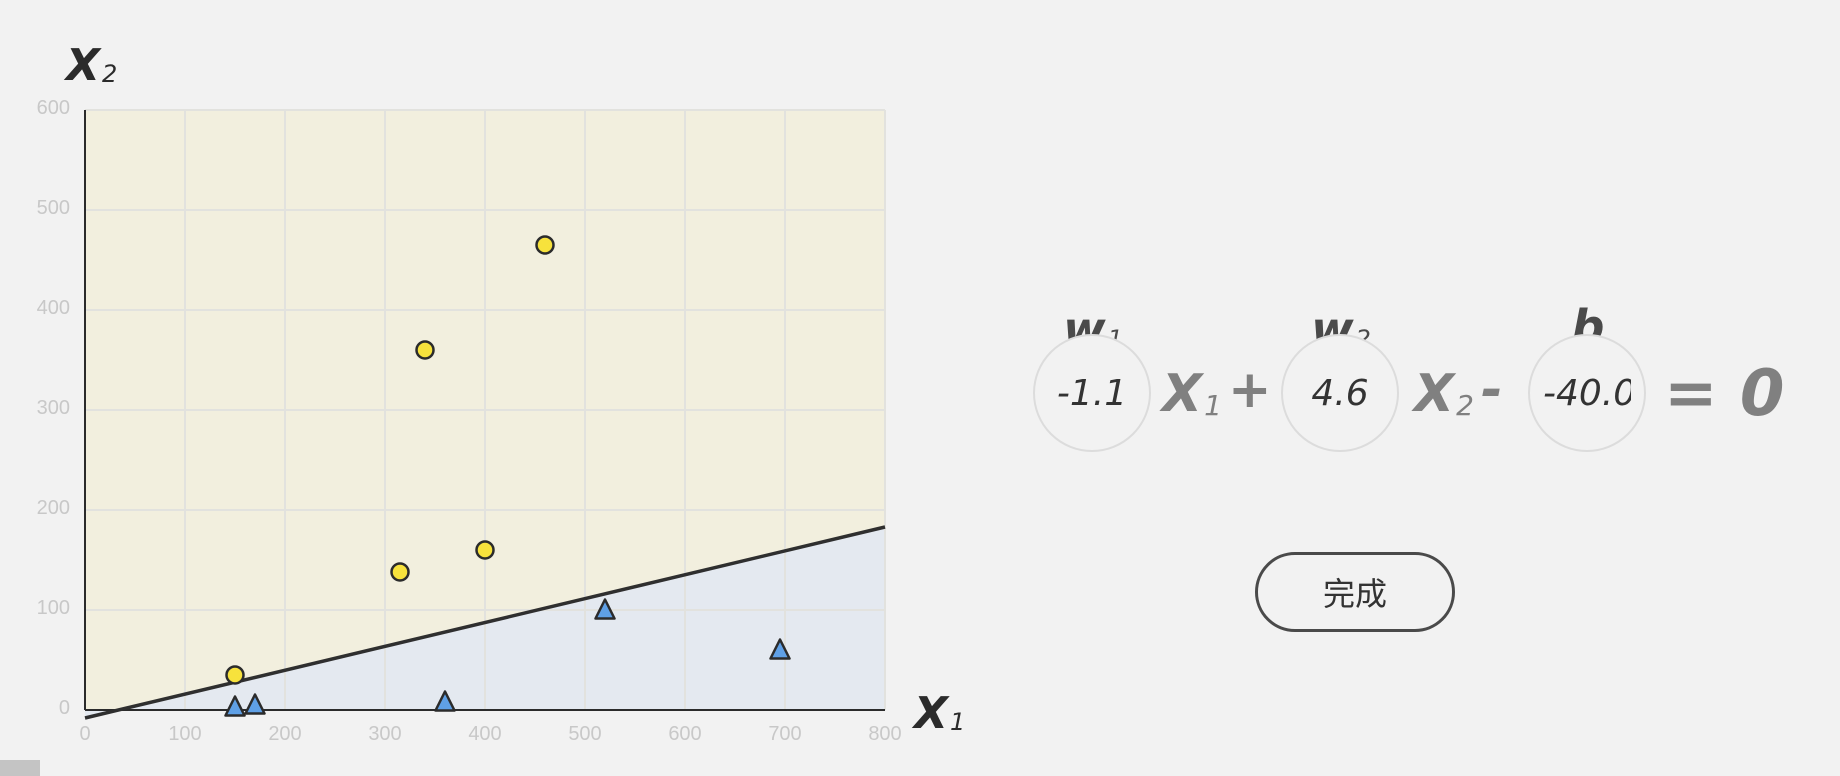  Describe the element at coordinates (53, 608) in the screenshot. I see `y-tick-label: 100` at that location.